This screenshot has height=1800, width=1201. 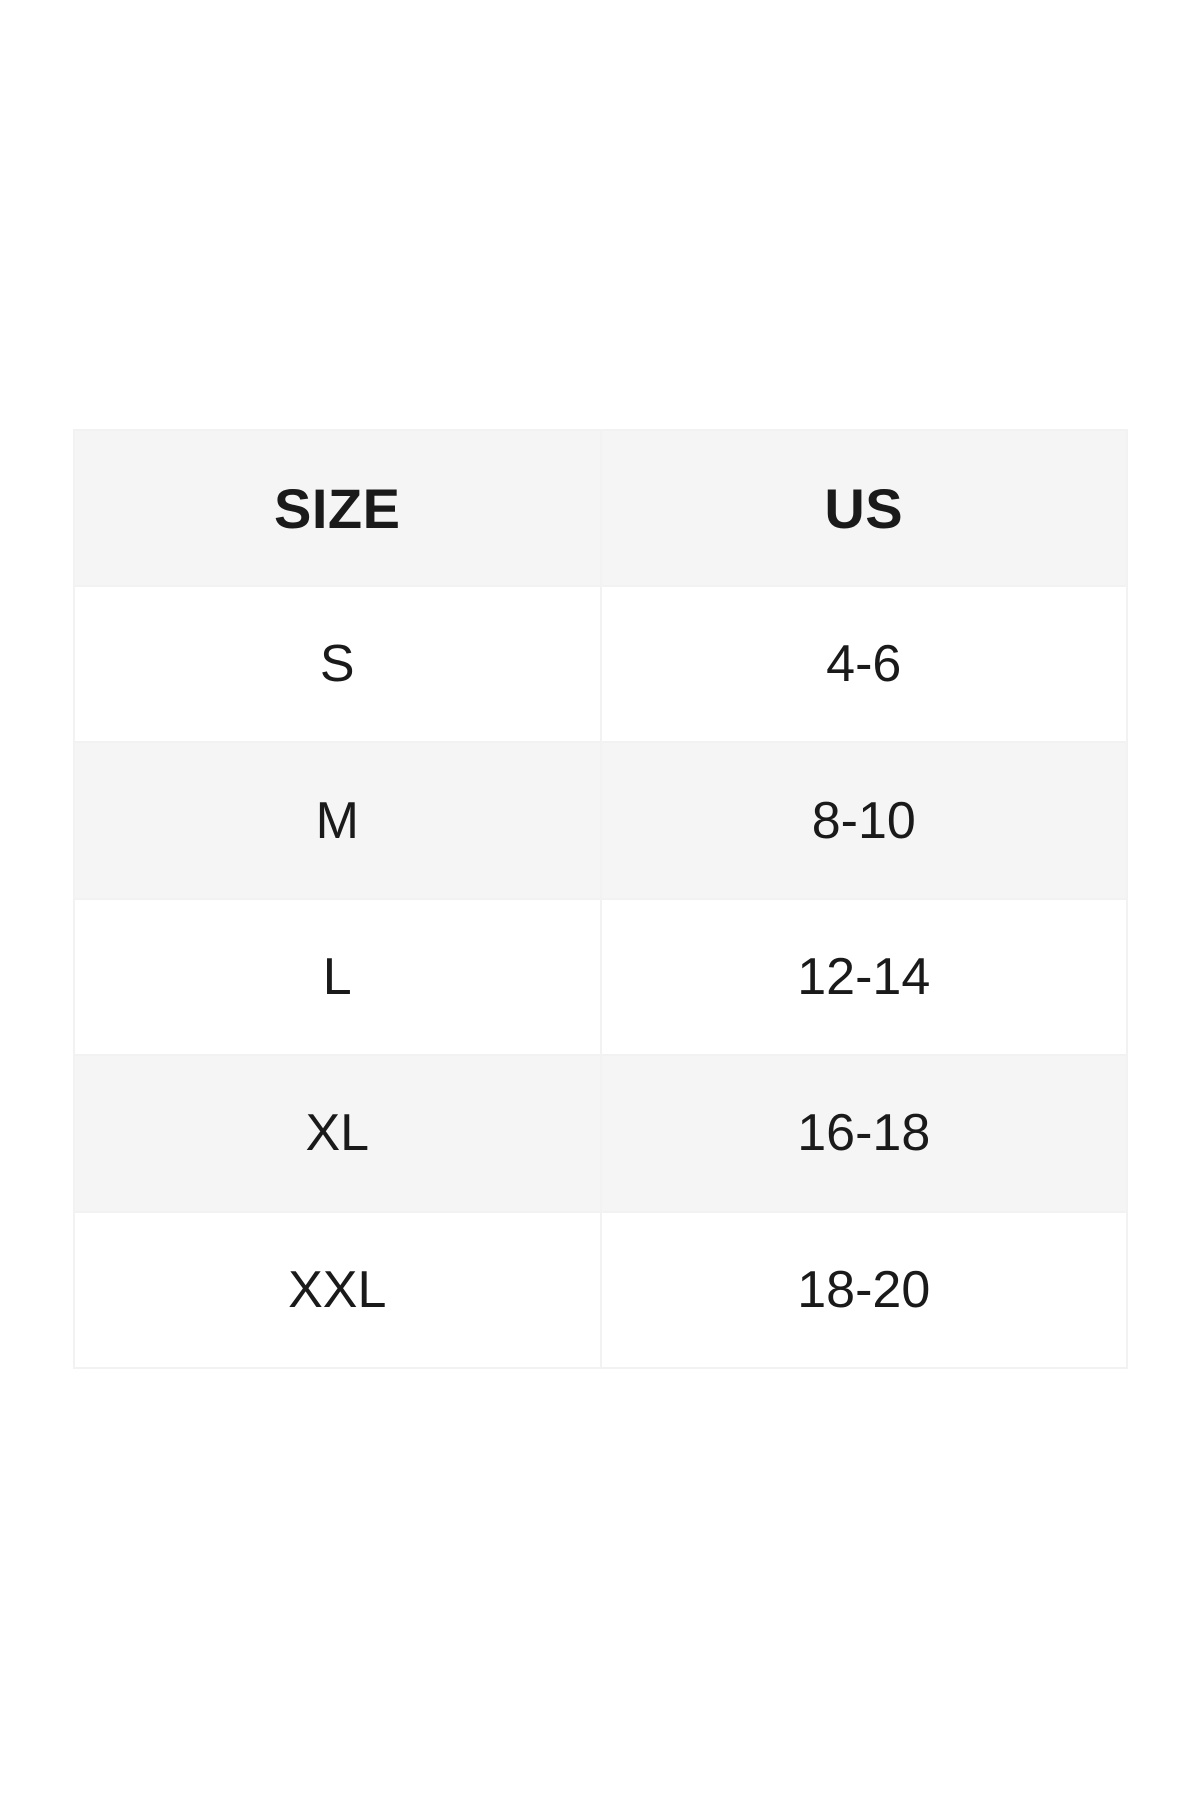 What do you see at coordinates (863, 1290) in the screenshot?
I see `us-value-cell: 18-20` at bounding box center [863, 1290].